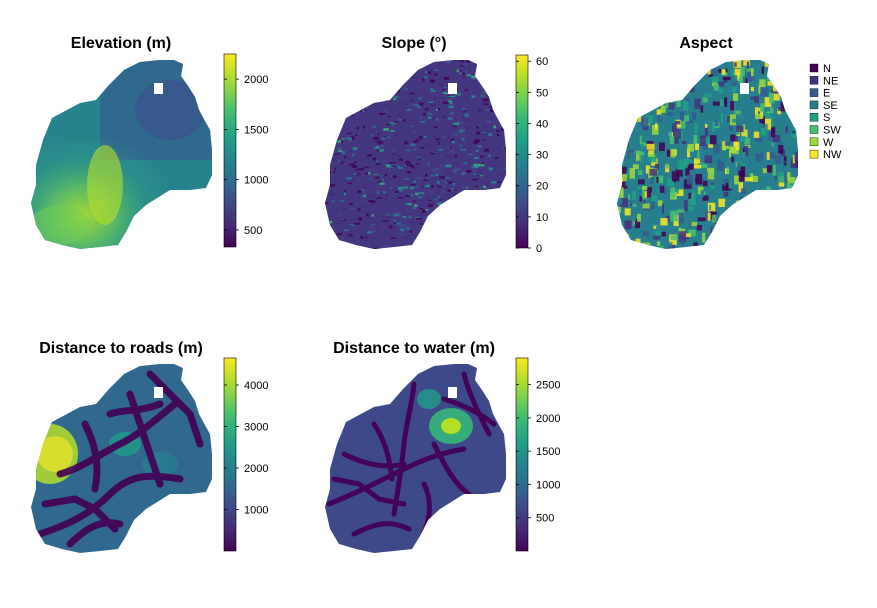 Image resolution: width=877 pixels, height=608 pixels. I want to click on colorbar-tick-label: 20, so click(542, 187).